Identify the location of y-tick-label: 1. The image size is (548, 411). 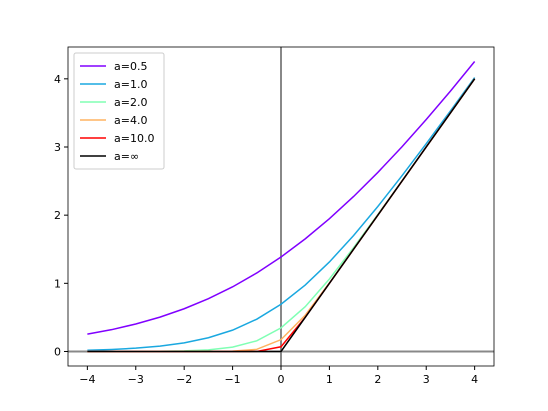
(57, 283).